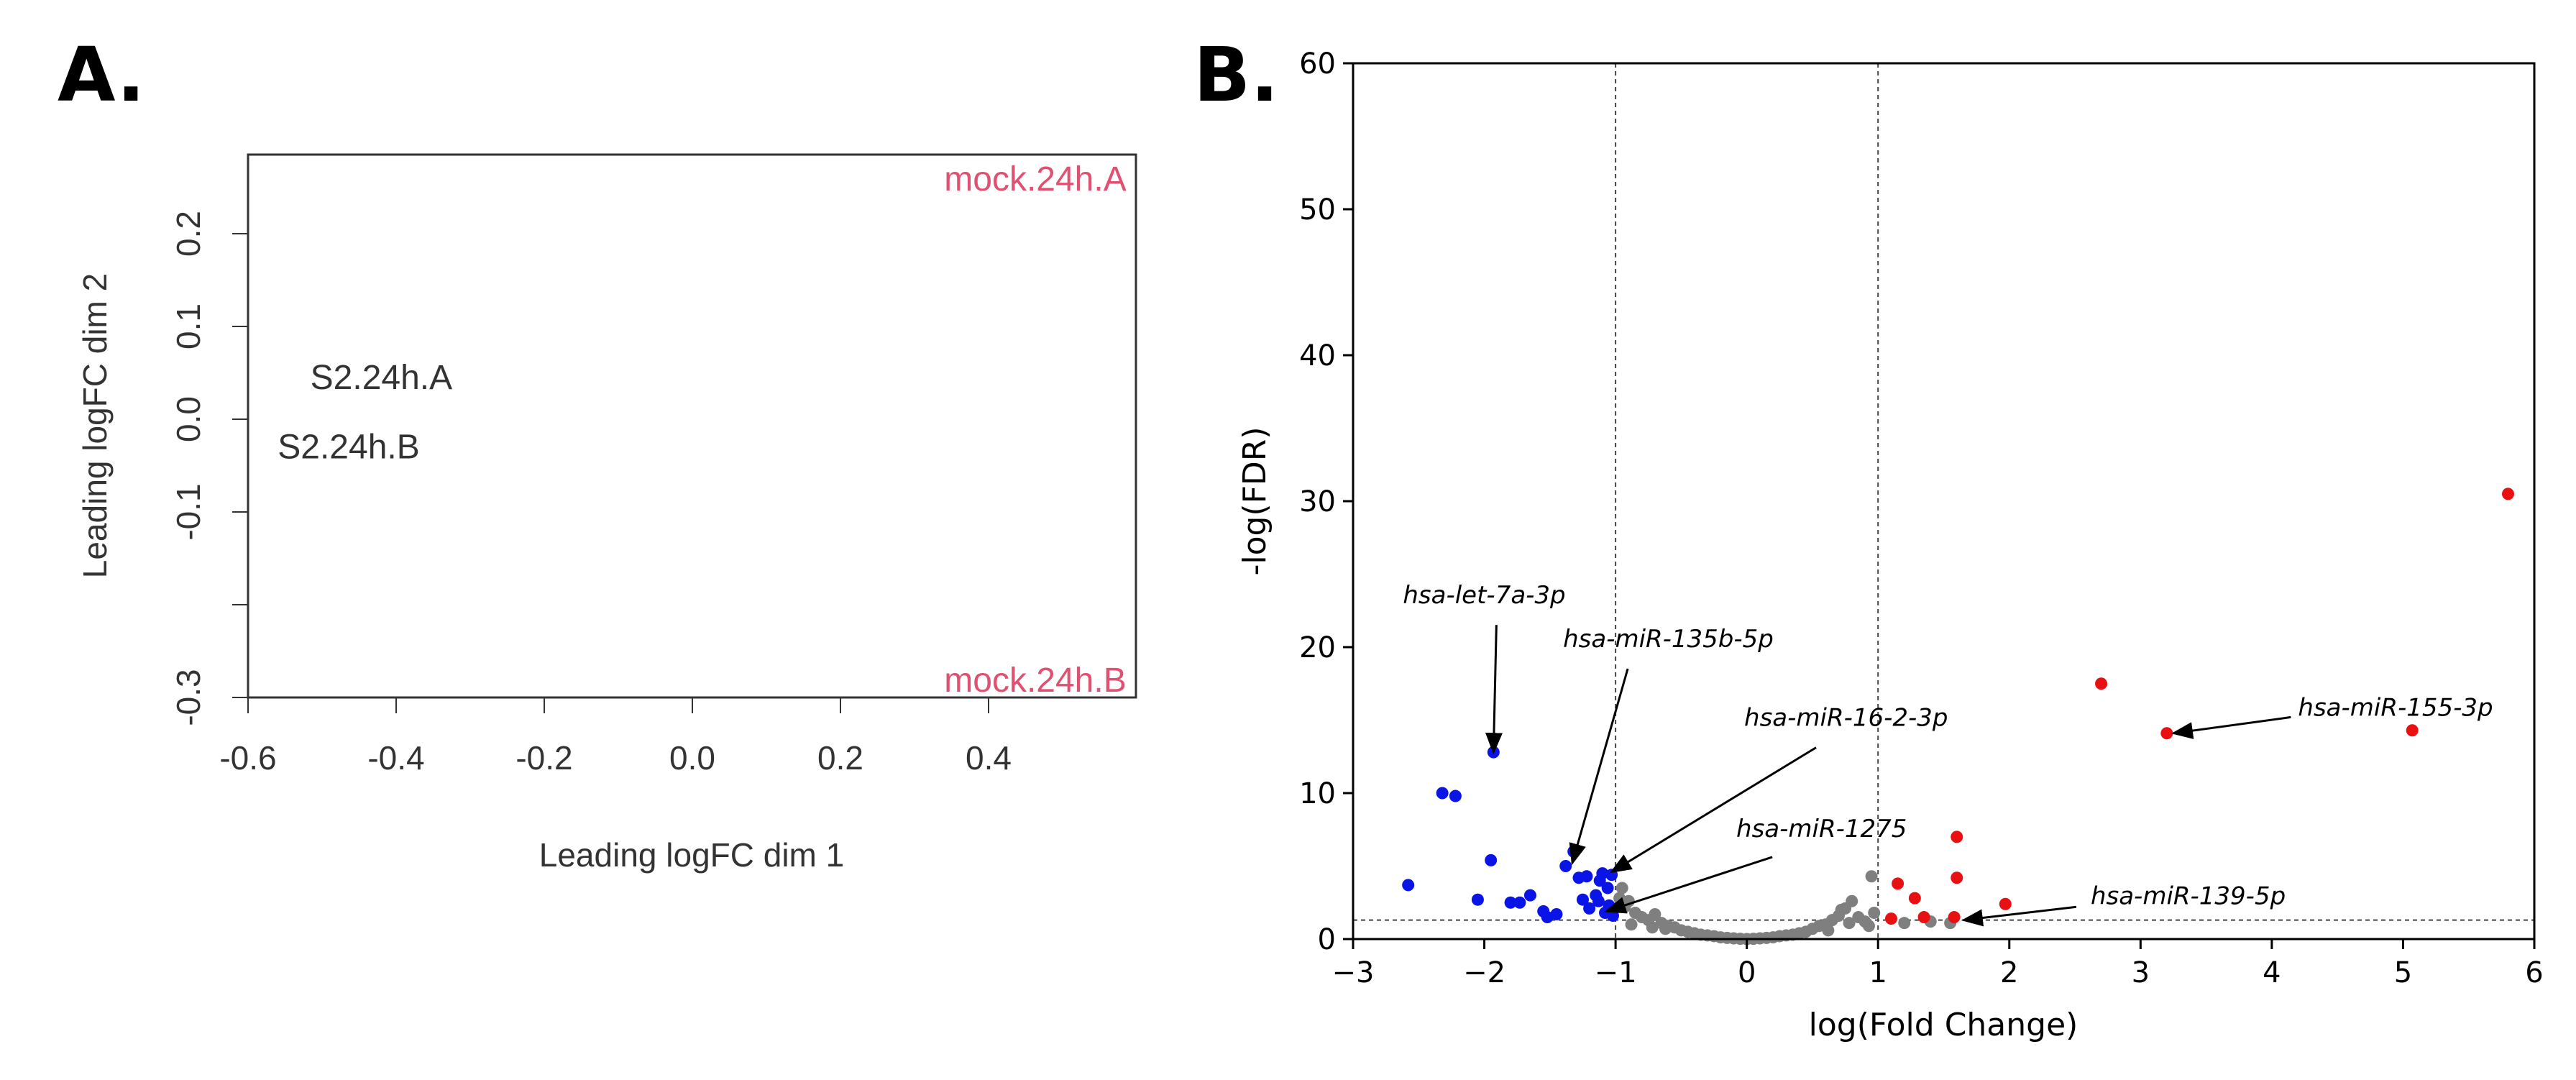  What do you see at coordinates (189, 326) in the screenshot?
I see `mds-y-tick-label: 0.1` at bounding box center [189, 326].